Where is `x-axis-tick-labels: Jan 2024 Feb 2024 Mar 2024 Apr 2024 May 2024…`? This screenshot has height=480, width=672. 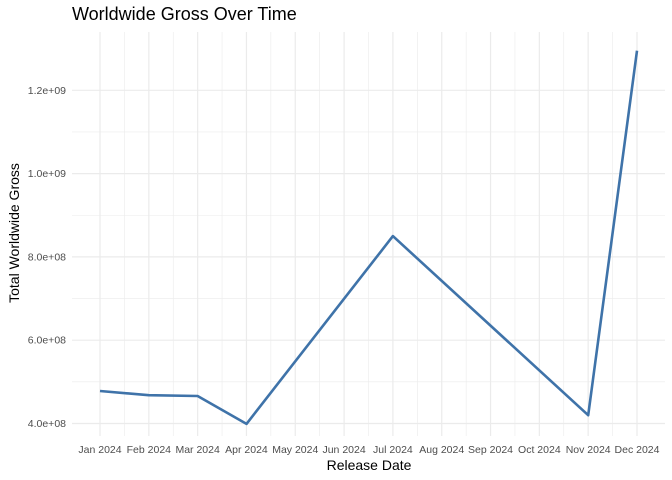
x-axis-tick-labels: Jan 2024 Feb 2024 Mar 2024 Apr 2024 May 2024… is located at coordinates (368, 450).